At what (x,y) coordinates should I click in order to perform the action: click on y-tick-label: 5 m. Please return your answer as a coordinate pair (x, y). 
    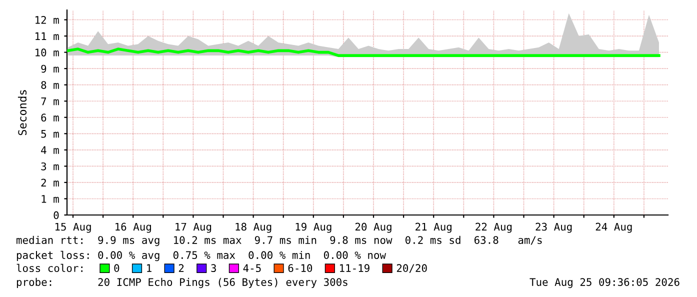
    Looking at the image, I should click on (50, 134).